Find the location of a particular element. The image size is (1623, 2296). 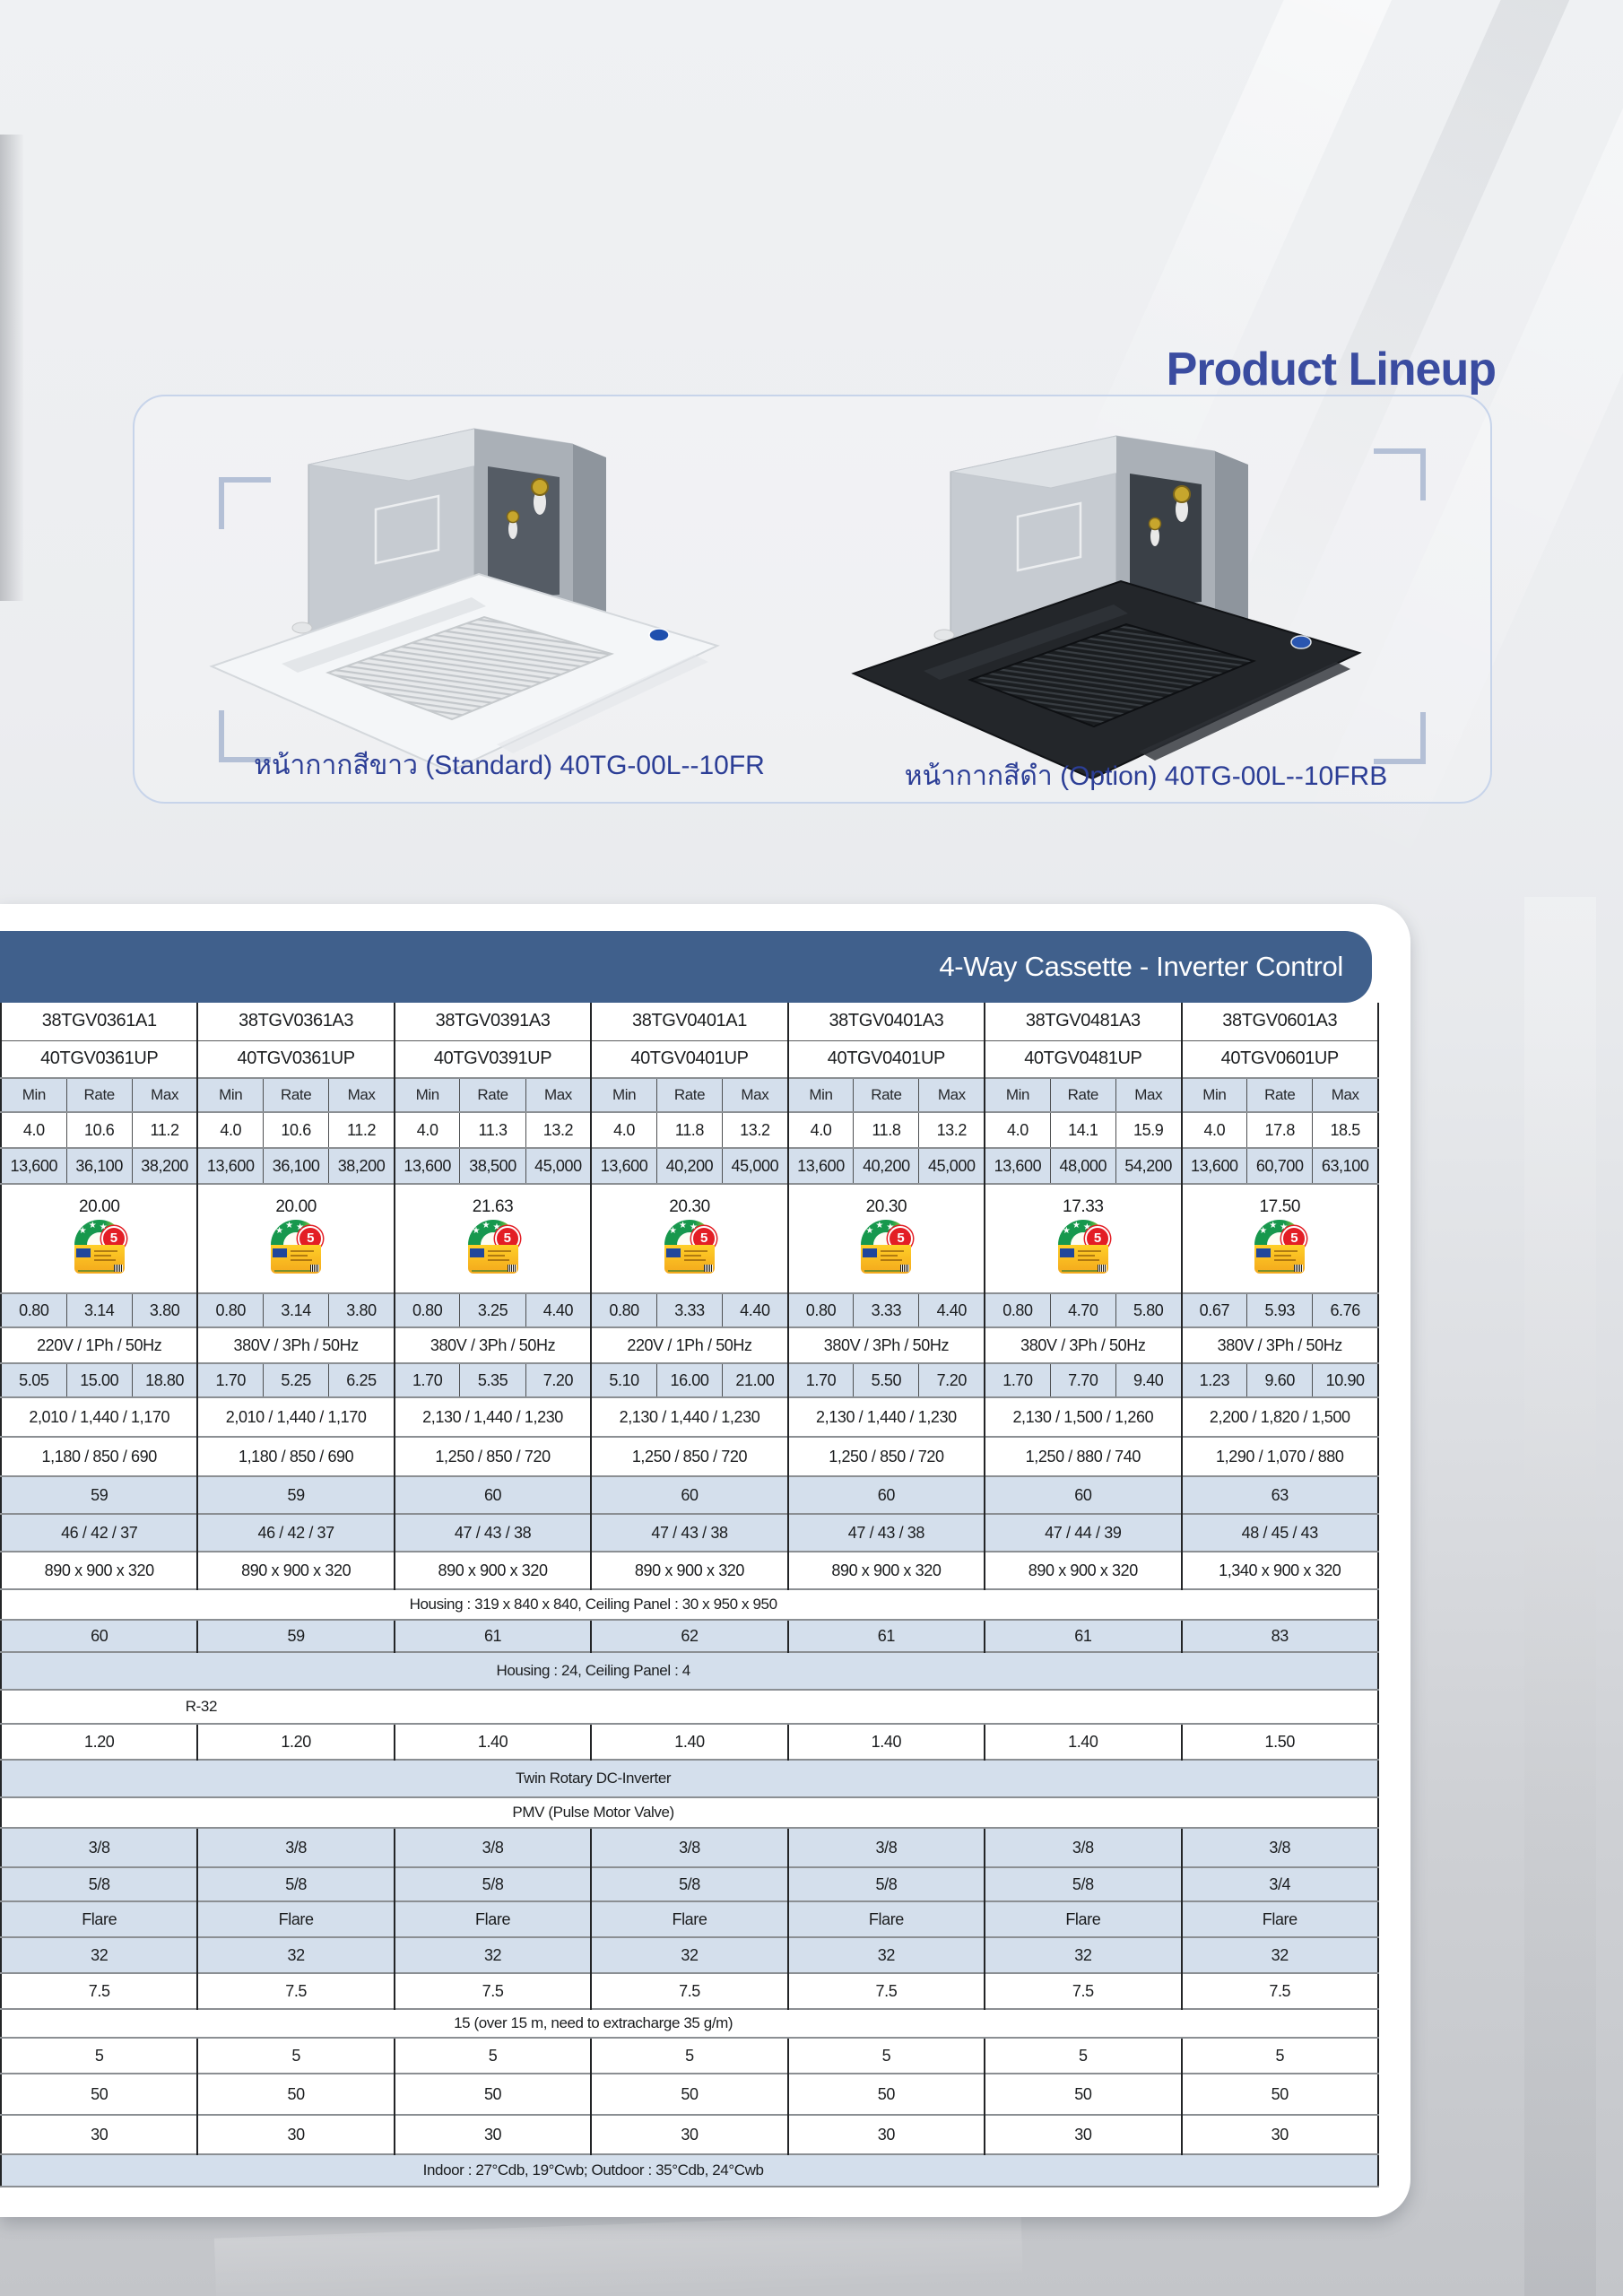

spec-row-compressor_type: Twin Rotary DC-Inverter is located at coordinates (689, 1778).